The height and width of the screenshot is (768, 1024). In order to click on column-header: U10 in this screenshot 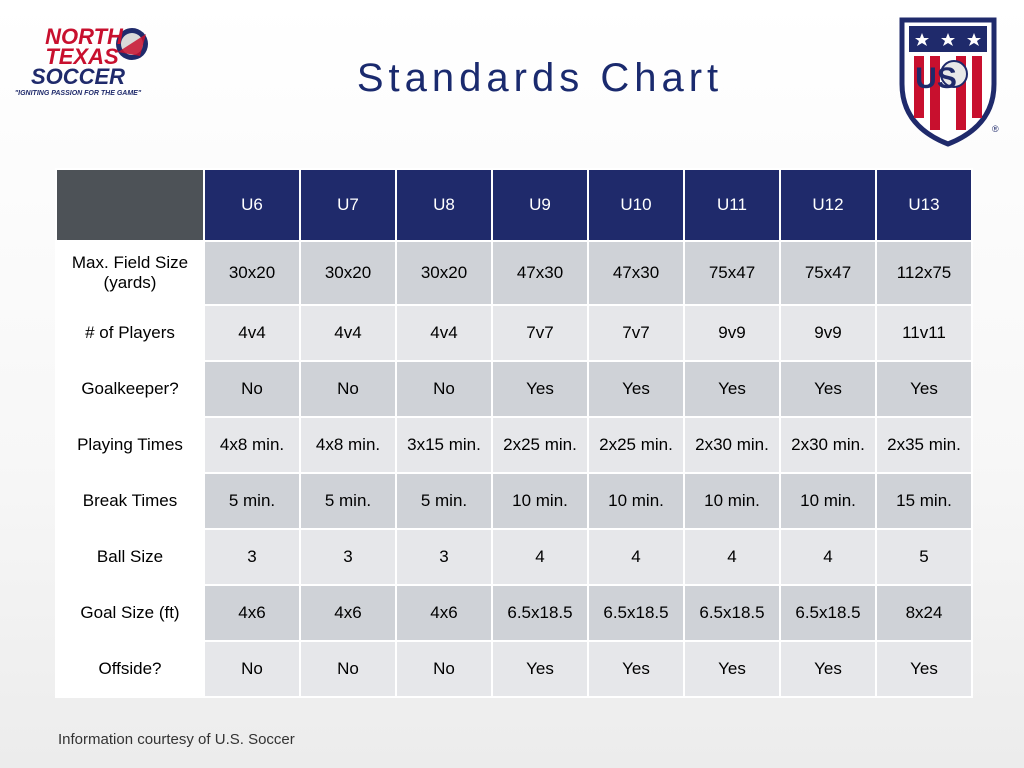, I will do `click(636, 205)`.